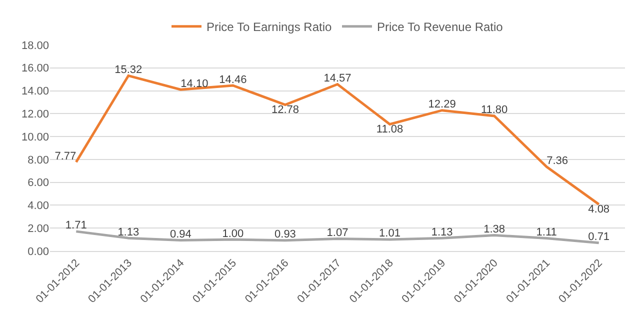  What do you see at coordinates (269, 27) in the screenshot?
I see `legend-label: Price To Earnings Ratio` at bounding box center [269, 27].